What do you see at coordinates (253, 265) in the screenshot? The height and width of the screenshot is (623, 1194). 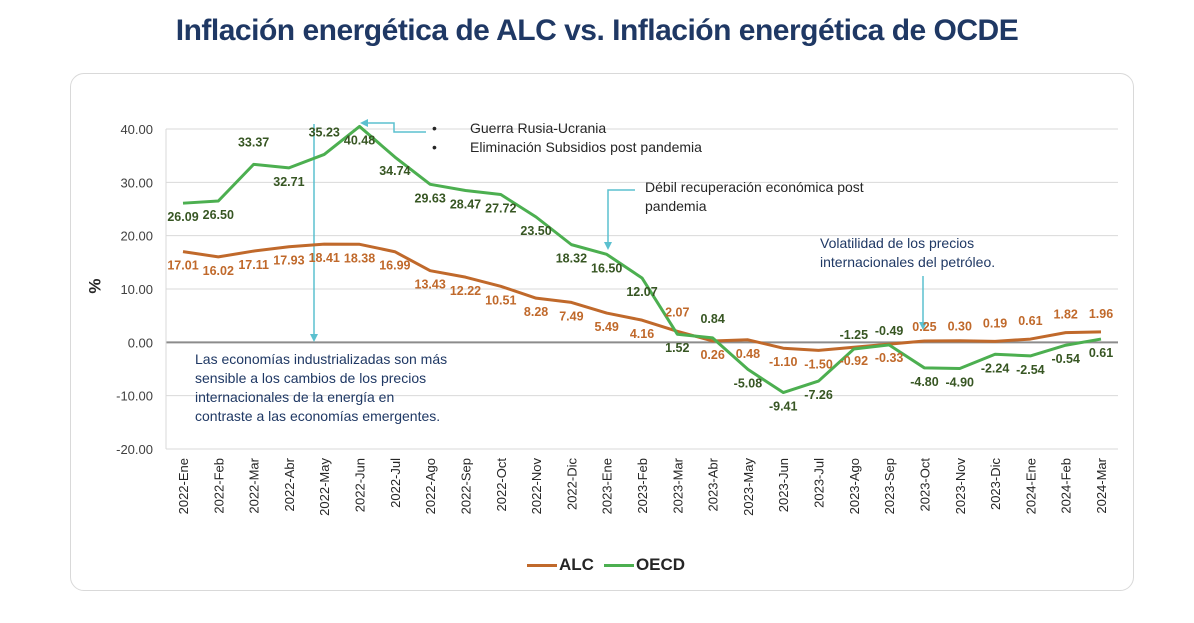 I see `data-label-alc: 17.11` at bounding box center [253, 265].